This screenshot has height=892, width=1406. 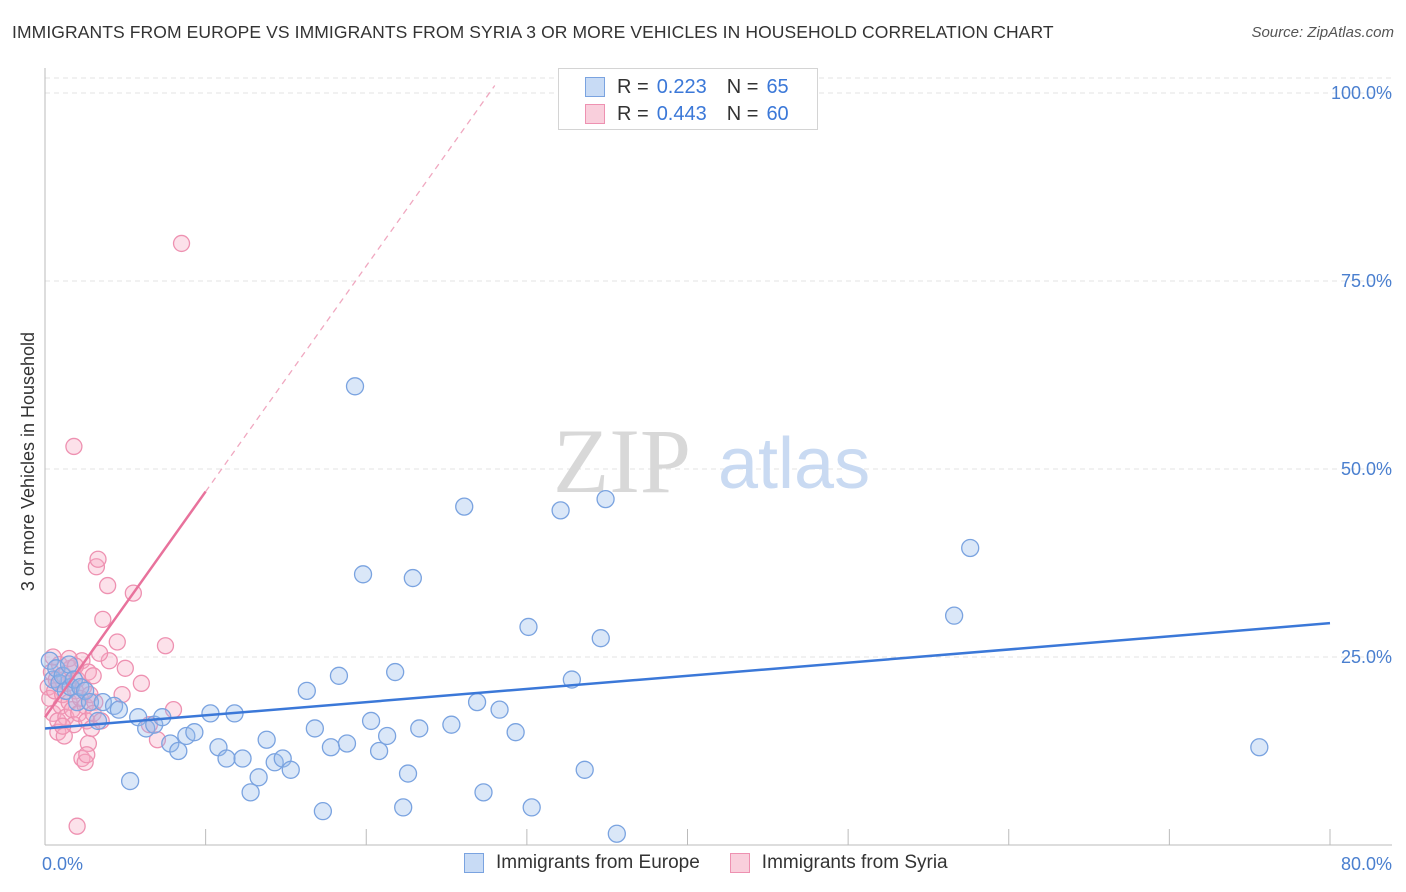 What do you see at coordinates (1366, 469) in the screenshot?
I see `y-tick-label: 50.0%` at bounding box center [1366, 469].